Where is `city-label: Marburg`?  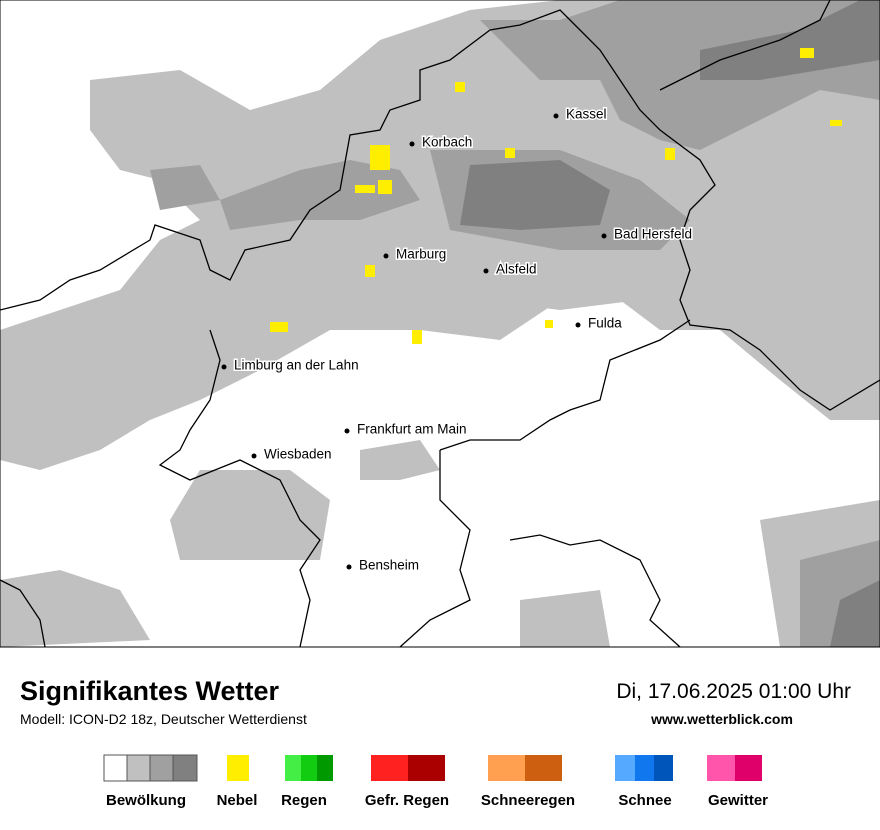
city-label: Marburg is located at coordinates (421, 254).